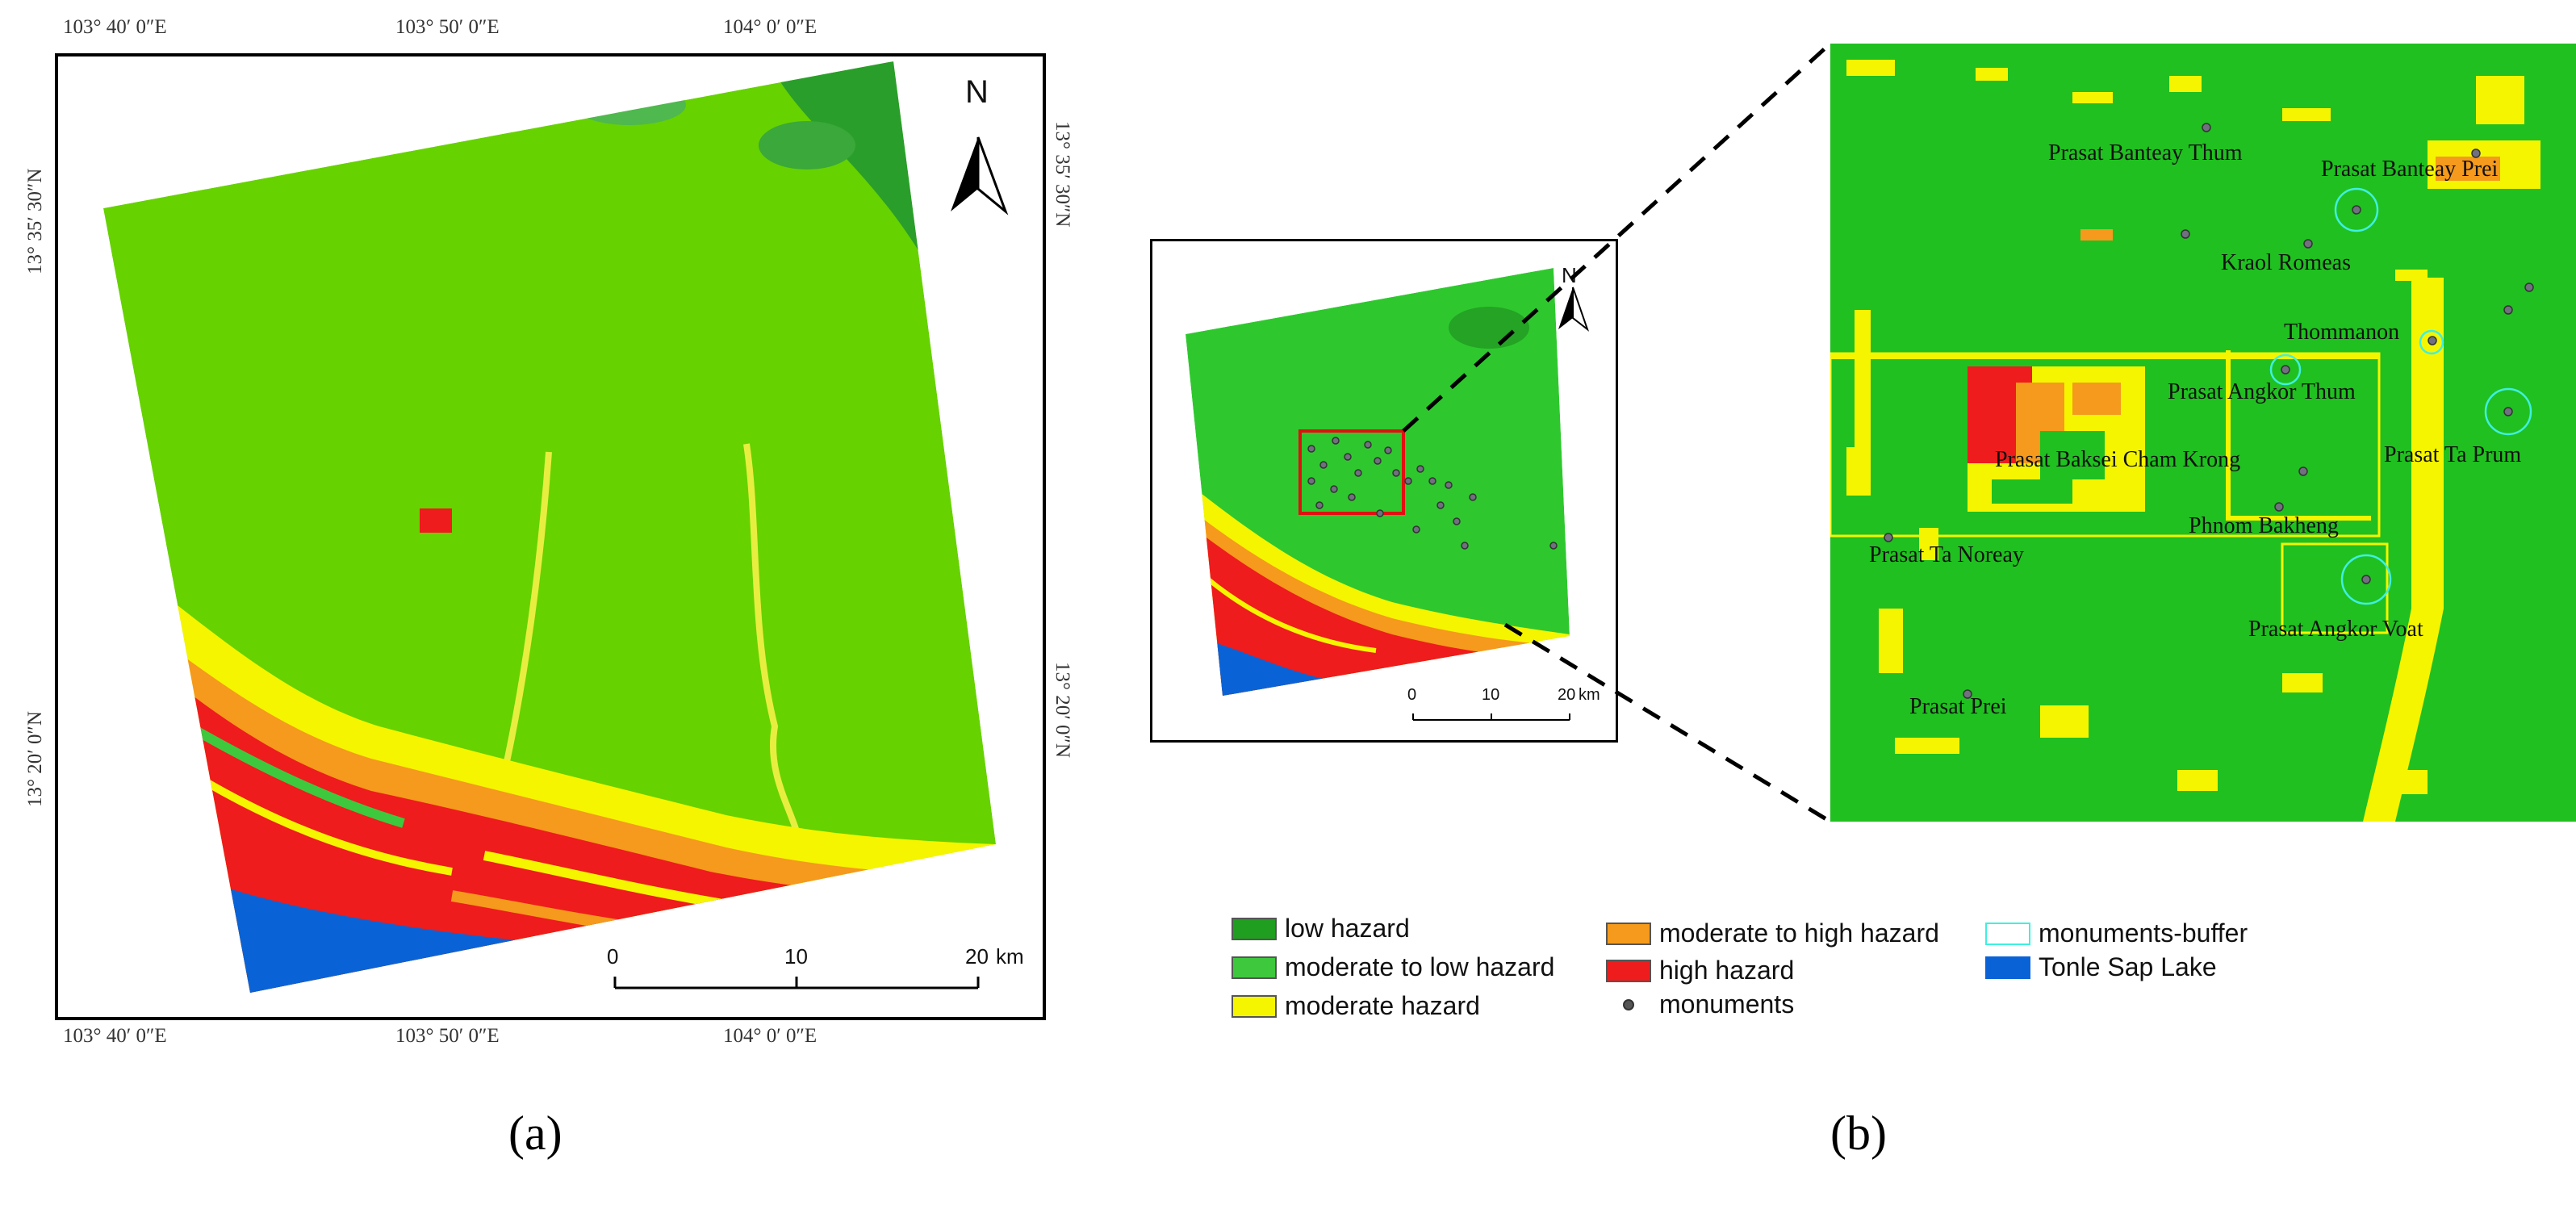 The width and height of the screenshot is (2576, 1205). I want to click on coord-top-1: 103° 40′ 0″E, so click(115, 27).